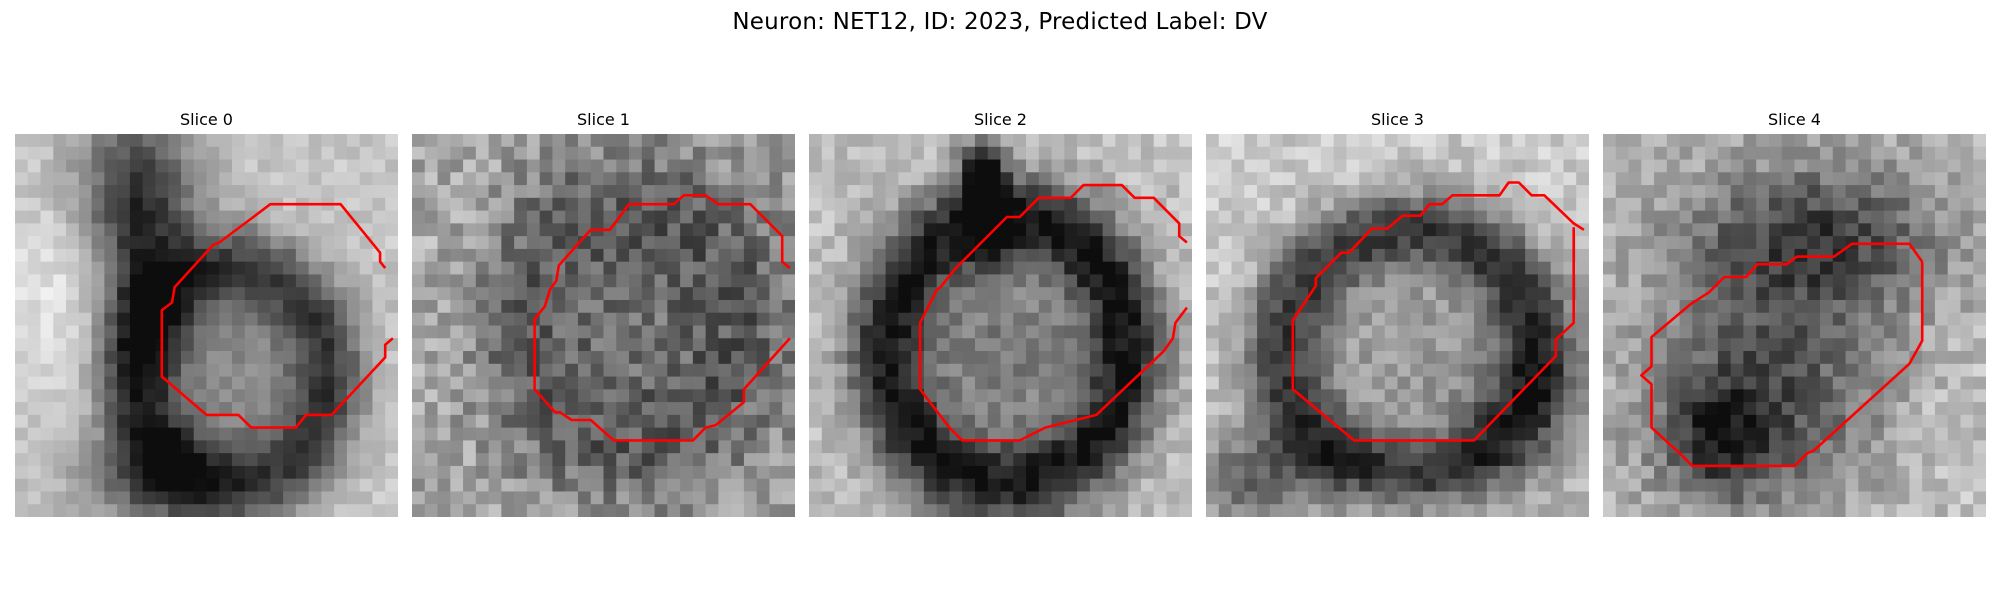  I want to click on slice-2-pixels, so click(1000, 325).